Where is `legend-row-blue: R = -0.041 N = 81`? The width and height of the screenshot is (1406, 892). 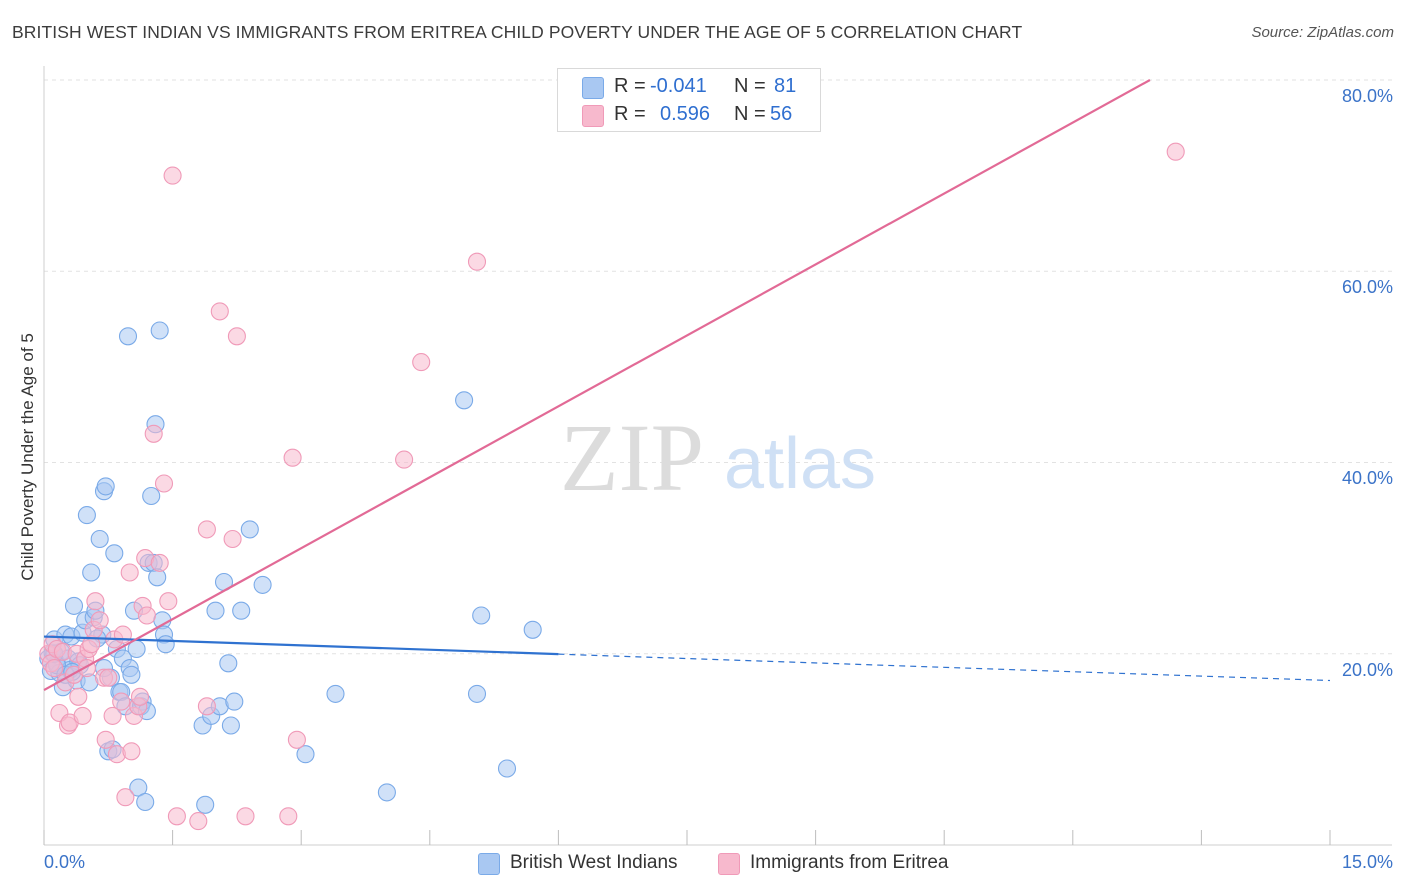 legend-row-blue: R = -0.041 N = 81 is located at coordinates (697, 87).